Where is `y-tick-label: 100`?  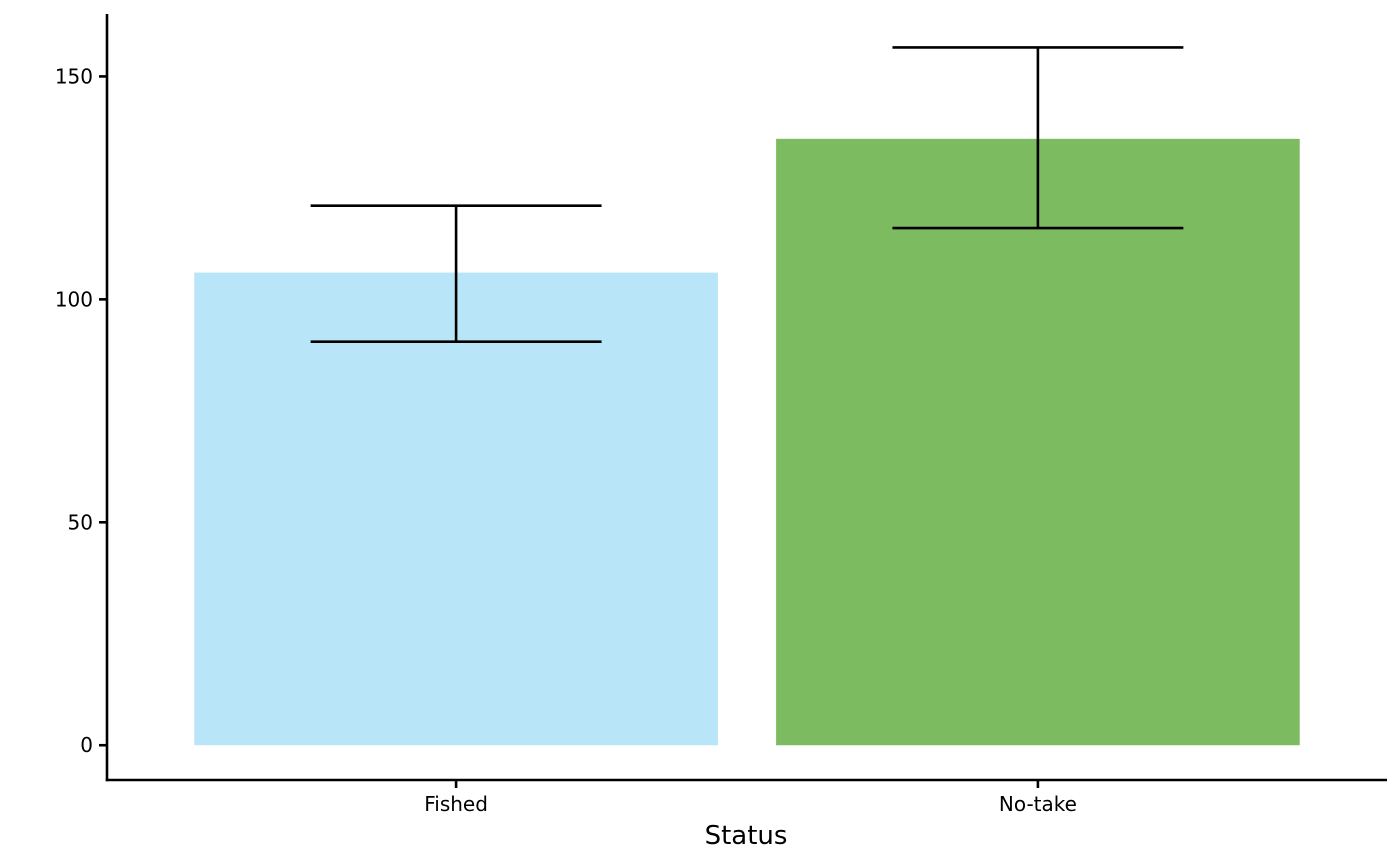
y-tick-label: 100 is located at coordinates (74, 299).